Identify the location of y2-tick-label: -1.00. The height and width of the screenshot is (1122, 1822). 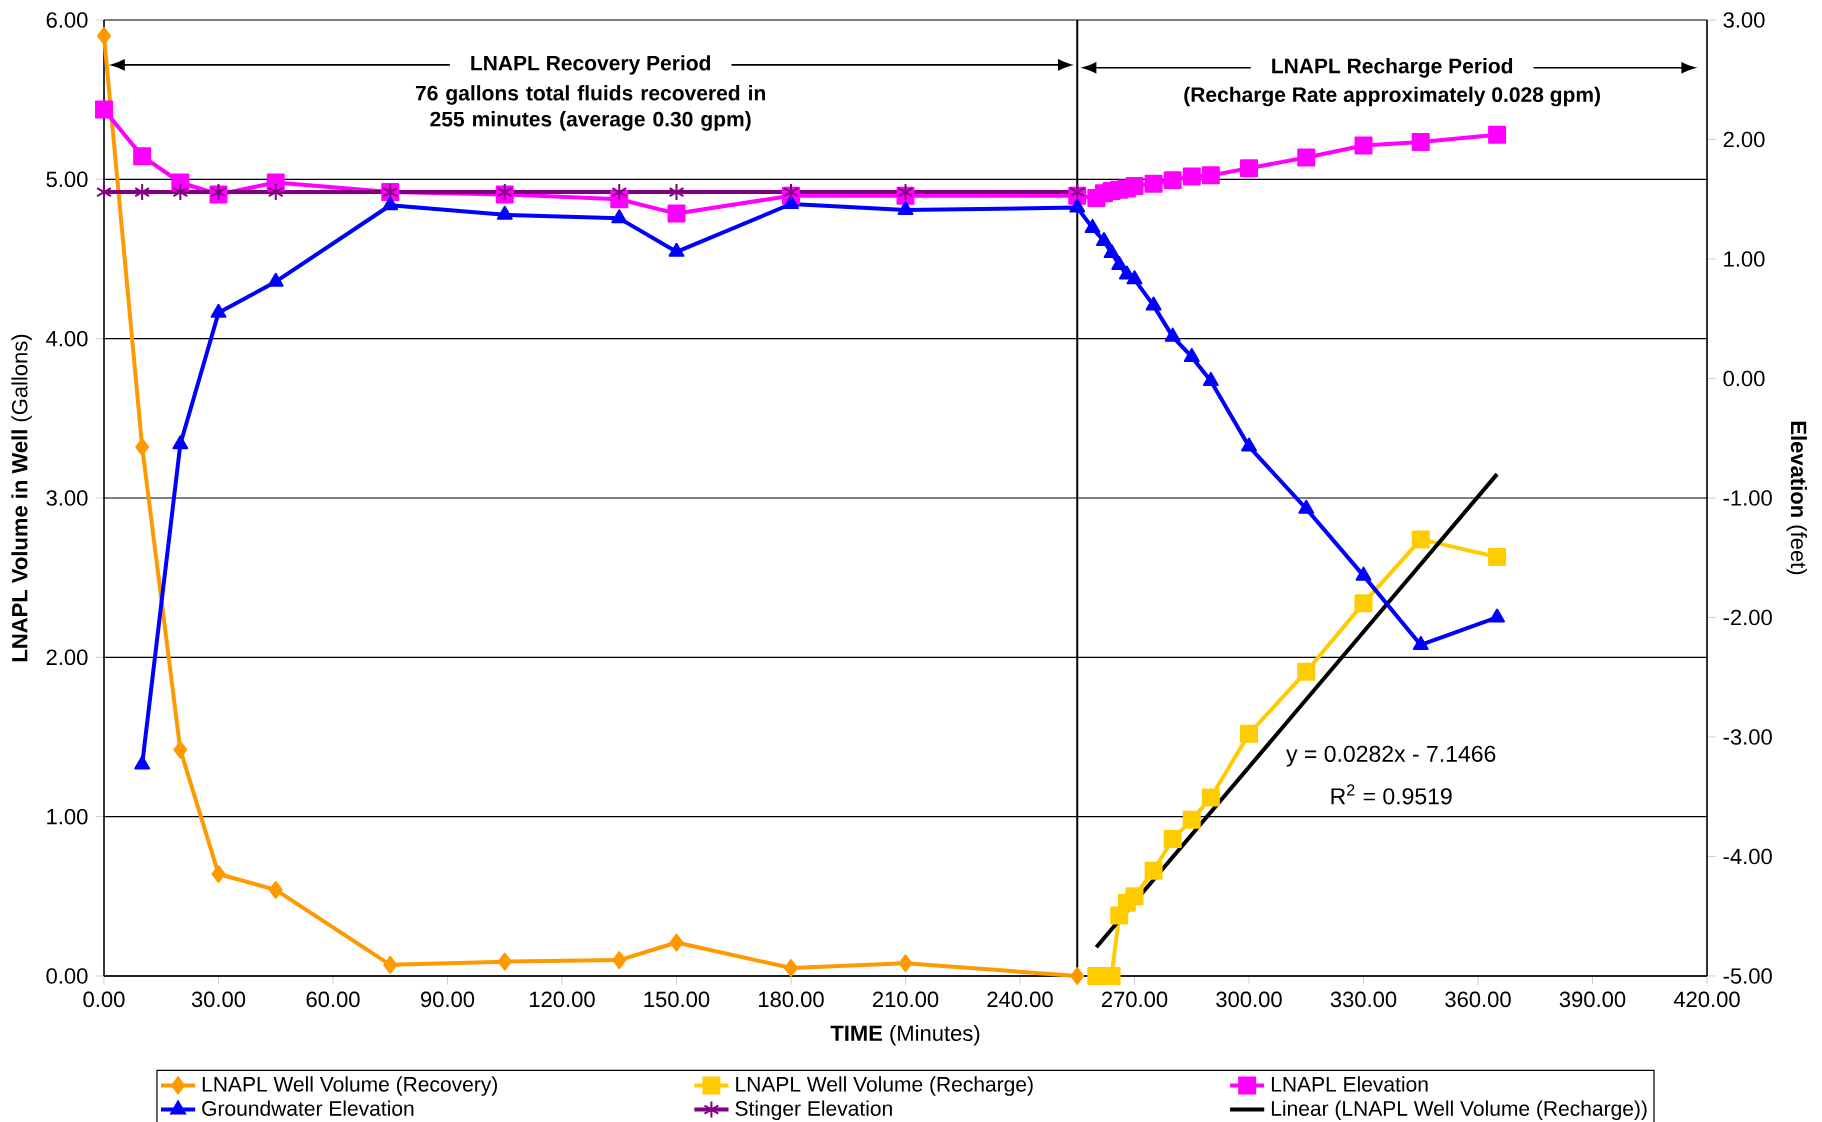
(1747, 498).